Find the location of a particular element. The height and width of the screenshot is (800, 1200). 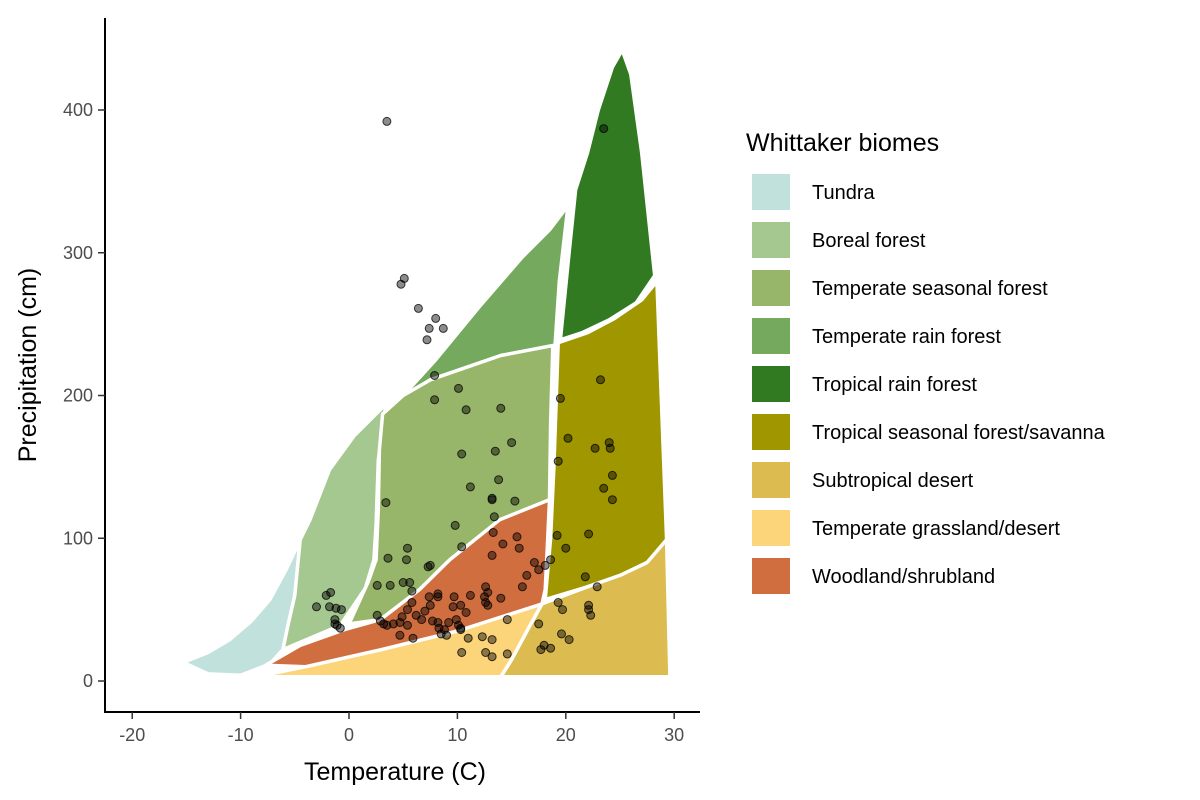

y-ticks: 0 100 200 300 400 is located at coordinates (84, 395).